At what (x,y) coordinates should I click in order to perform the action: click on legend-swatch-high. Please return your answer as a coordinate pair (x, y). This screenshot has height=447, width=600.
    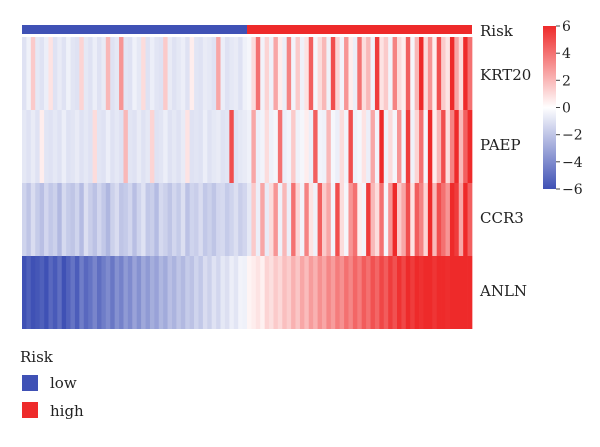
    Looking at the image, I should click on (30, 410).